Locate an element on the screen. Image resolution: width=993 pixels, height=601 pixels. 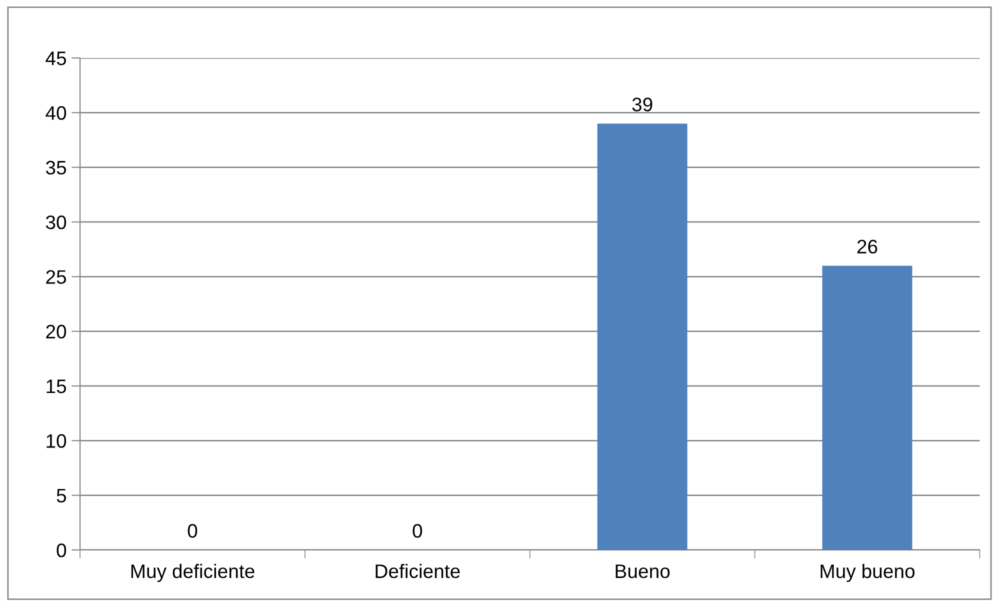
y-tick-label: 15 is located at coordinates (56, 387).